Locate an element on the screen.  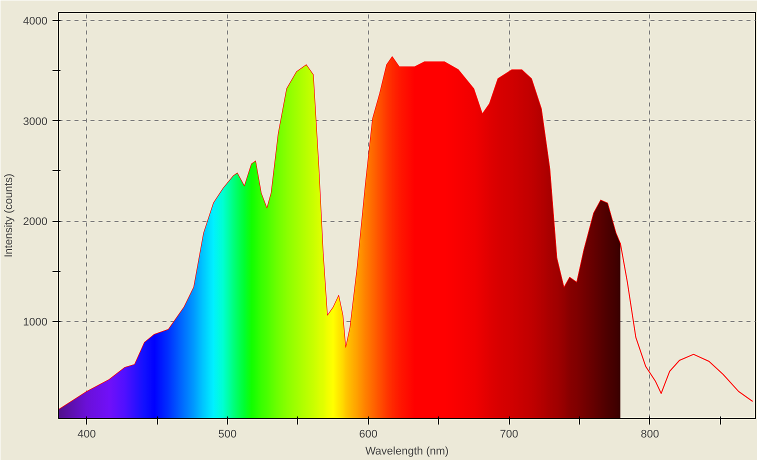
y-tick-label: 3000 is located at coordinates (35, 122).